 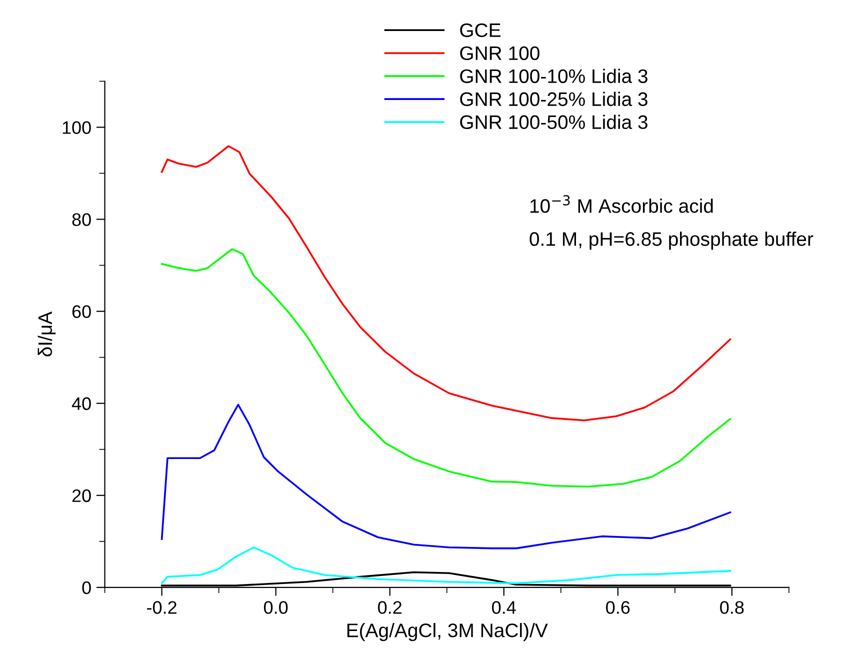 I want to click on legend-label: GNR 100-50% Lidia 3, so click(x=554, y=122).